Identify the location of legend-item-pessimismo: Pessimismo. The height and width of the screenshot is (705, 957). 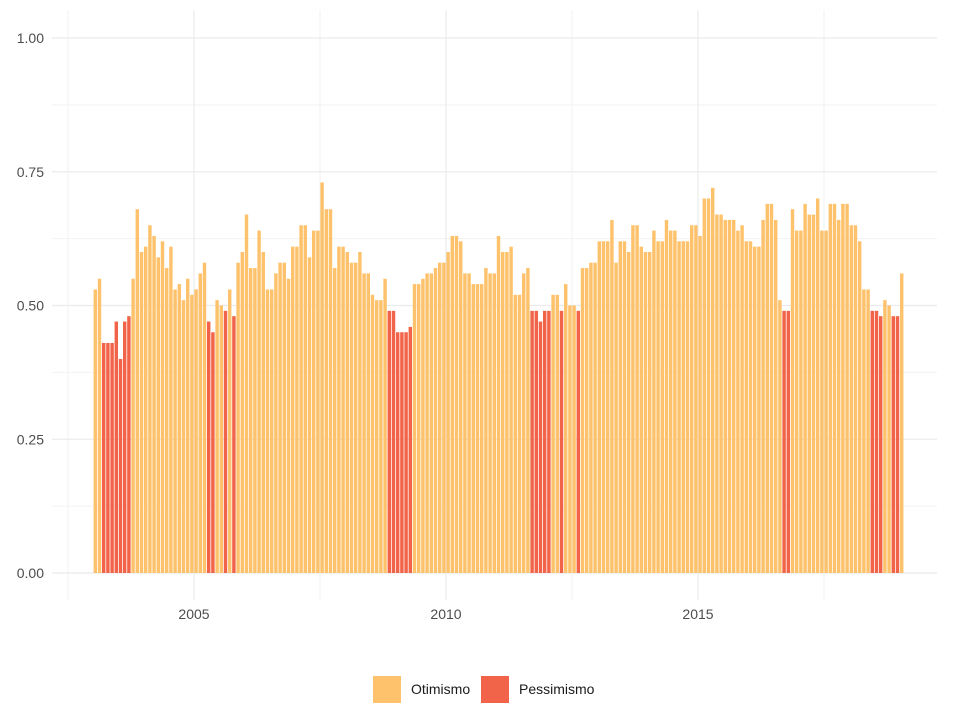
(538, 689).